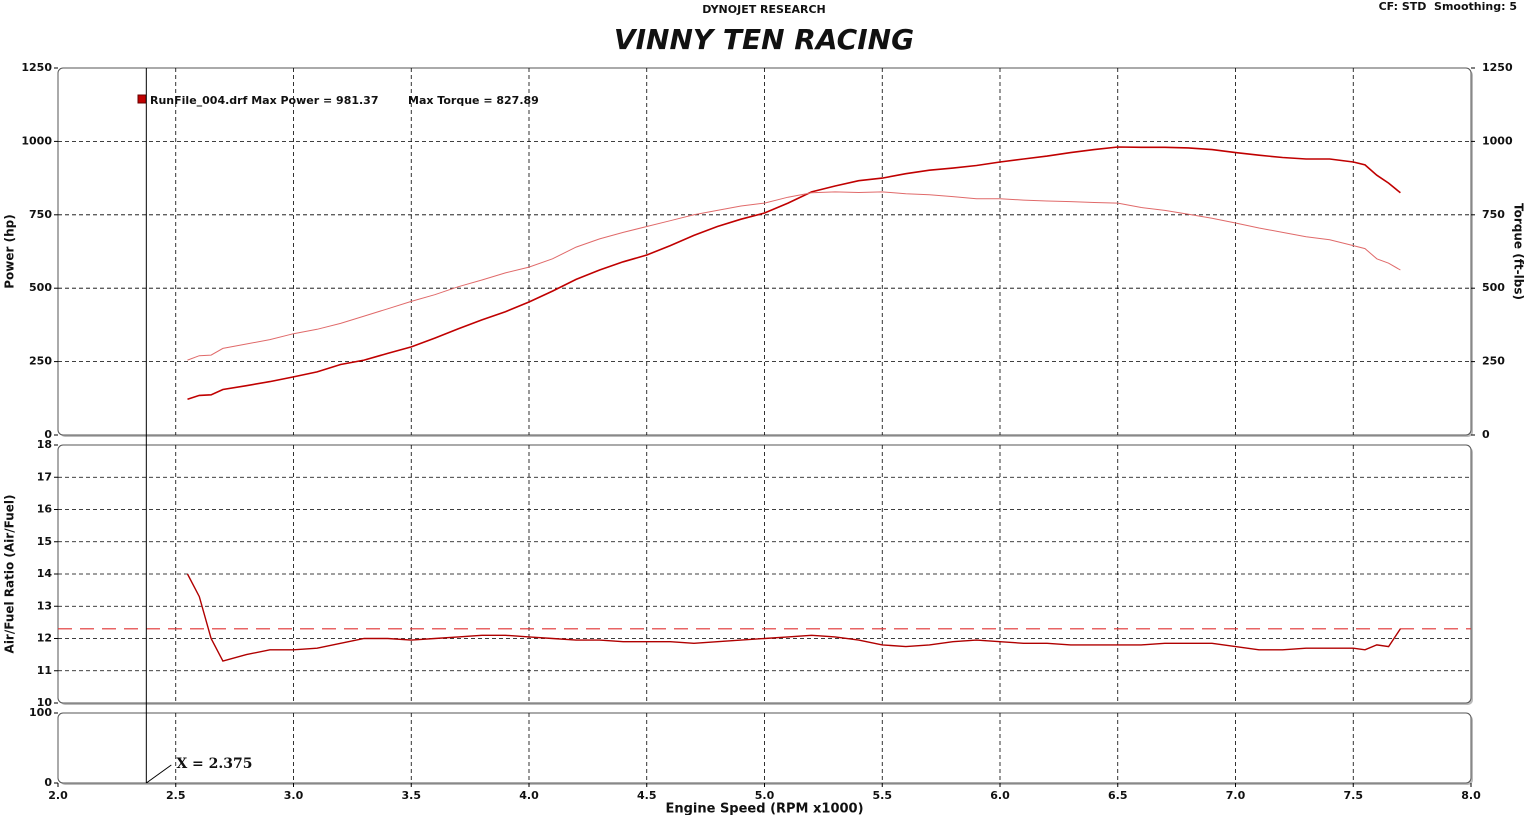  Describe the element at coordinates (1493, 214) in the screenshot. I see `y2-tick-label: 750` at that location.